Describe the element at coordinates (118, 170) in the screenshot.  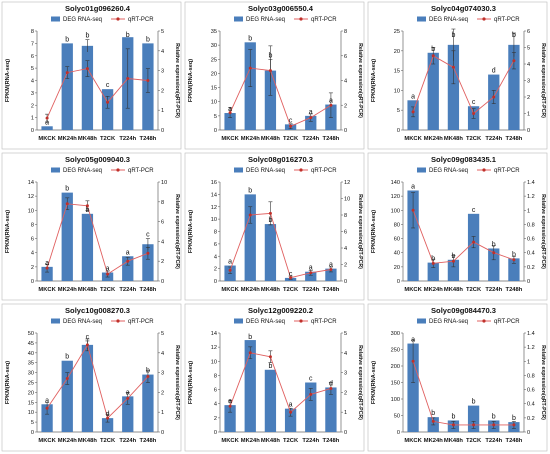
I see `legend-line-marker` at that location.